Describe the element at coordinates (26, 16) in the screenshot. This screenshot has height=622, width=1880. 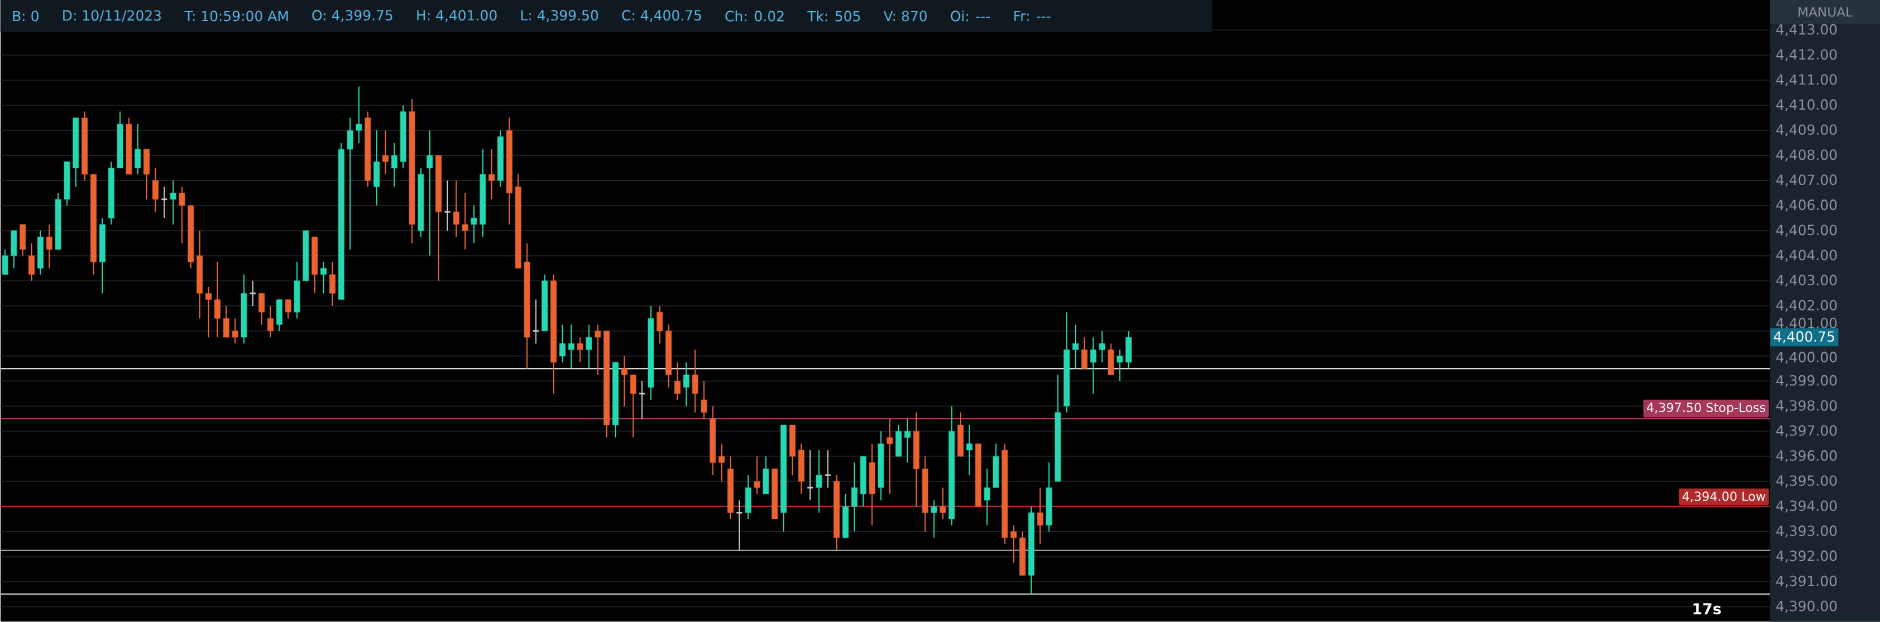
I see `annotation: B: 0` at that location.